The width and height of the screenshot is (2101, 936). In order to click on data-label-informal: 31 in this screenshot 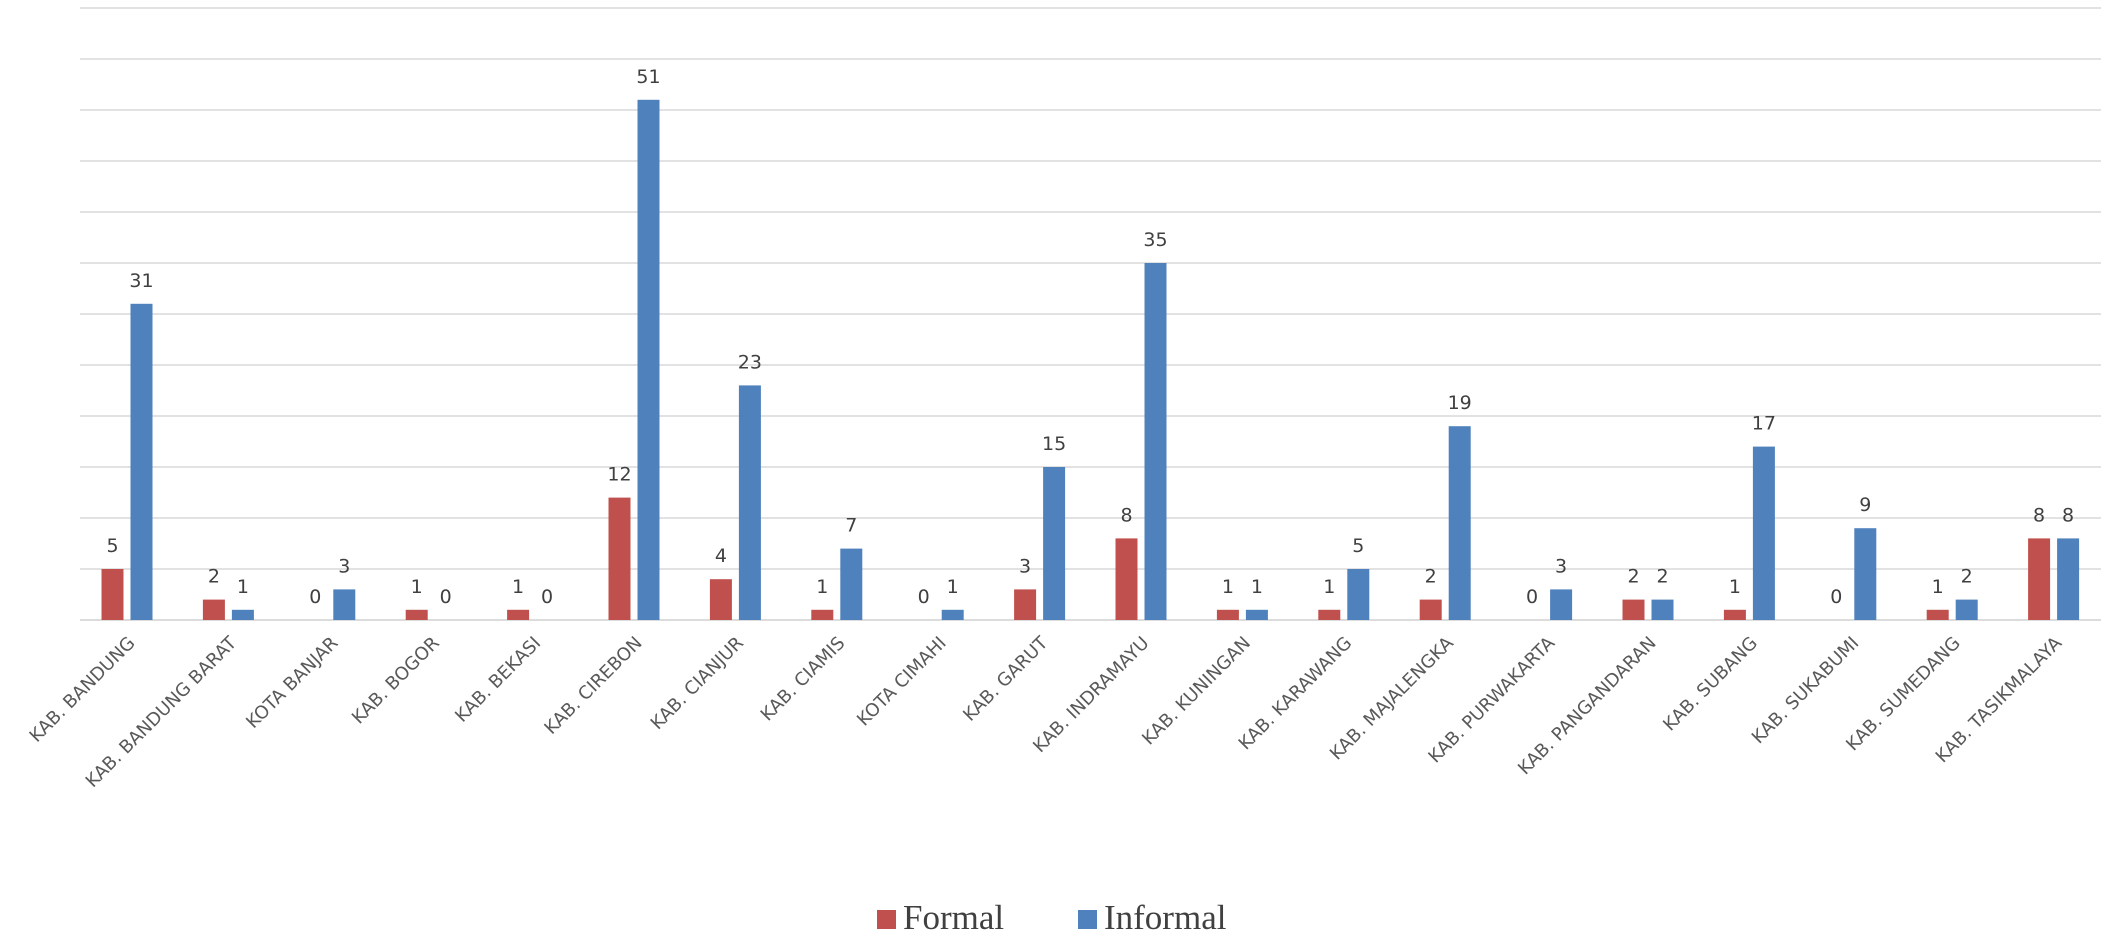, I will do `click(141, 281)`.